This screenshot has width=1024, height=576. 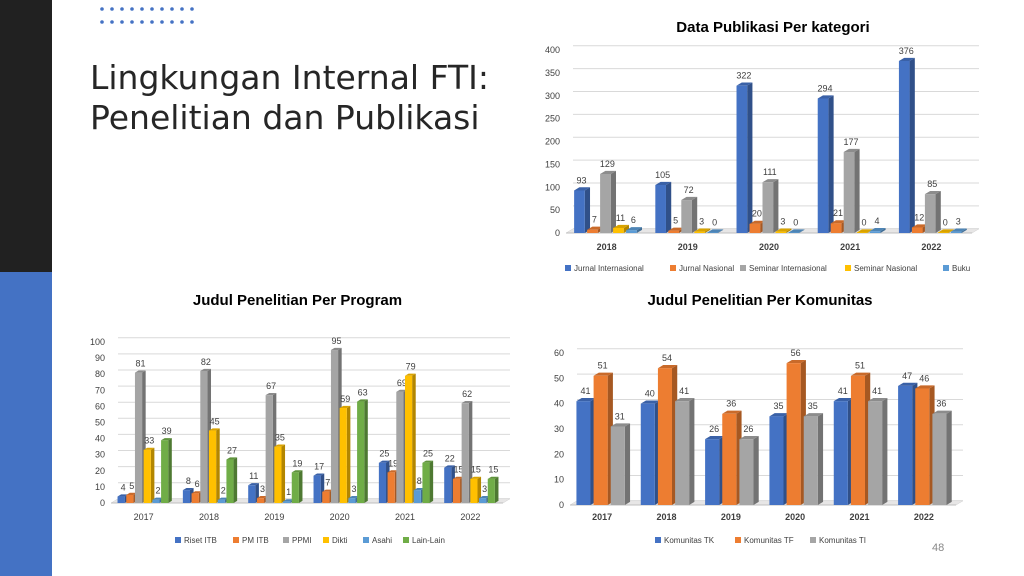 I want to click on chart-publikasi-y-tick-label: 200, so click(x=552, y=142).